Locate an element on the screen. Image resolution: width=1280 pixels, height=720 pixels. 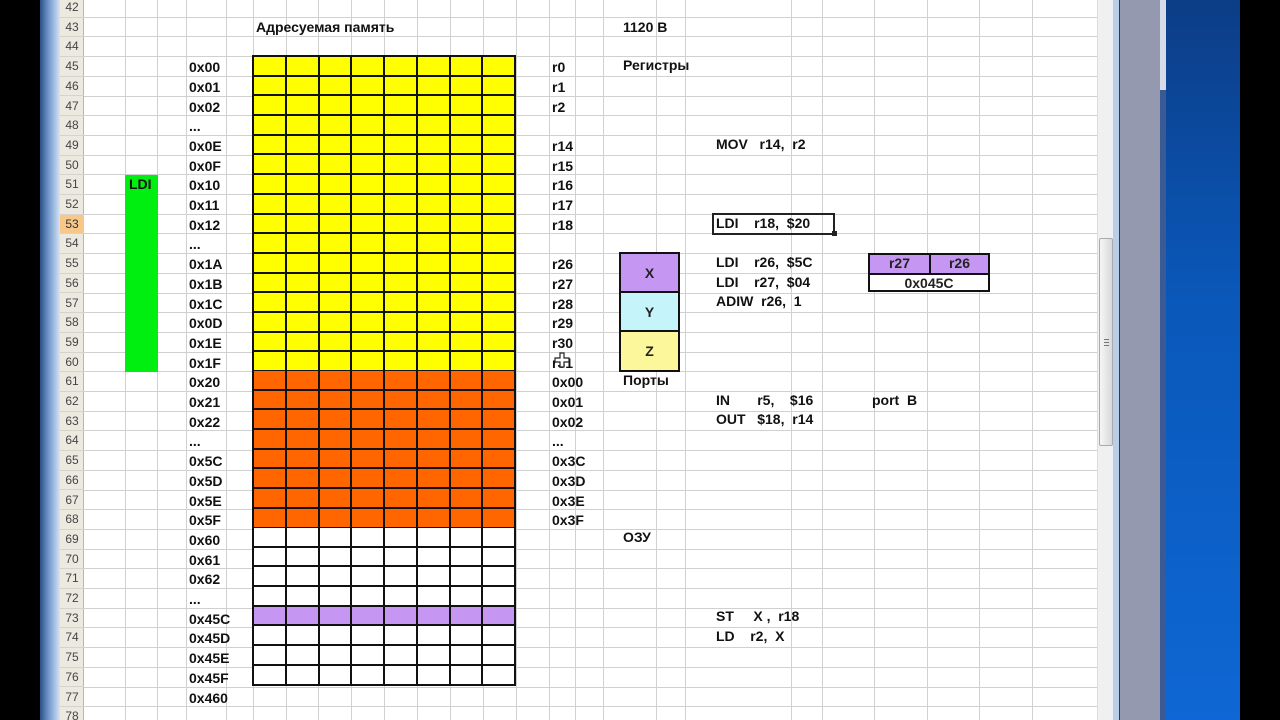
row-header: 77 is located at coordinates (72, 698).